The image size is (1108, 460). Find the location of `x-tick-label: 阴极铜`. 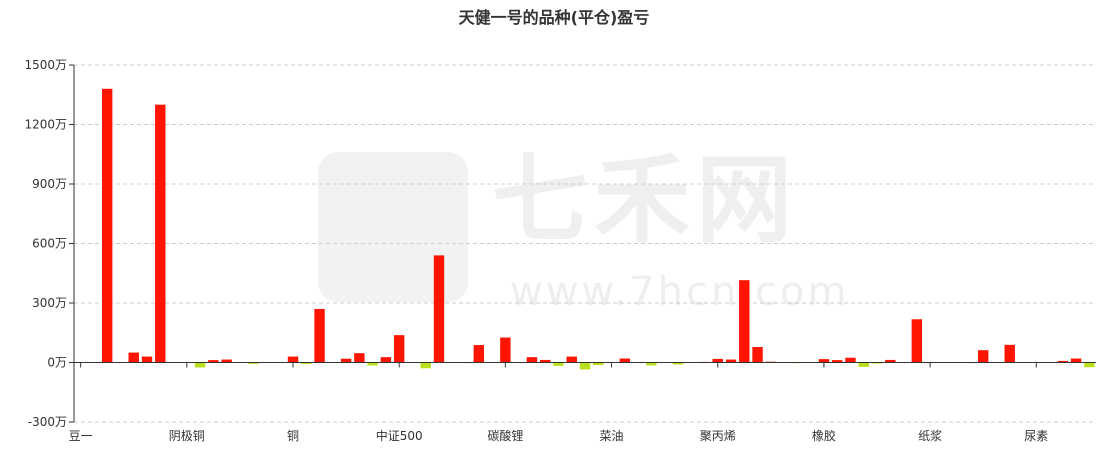

x-tick-label: 阴极铜 is located at coordinates (187, 435).